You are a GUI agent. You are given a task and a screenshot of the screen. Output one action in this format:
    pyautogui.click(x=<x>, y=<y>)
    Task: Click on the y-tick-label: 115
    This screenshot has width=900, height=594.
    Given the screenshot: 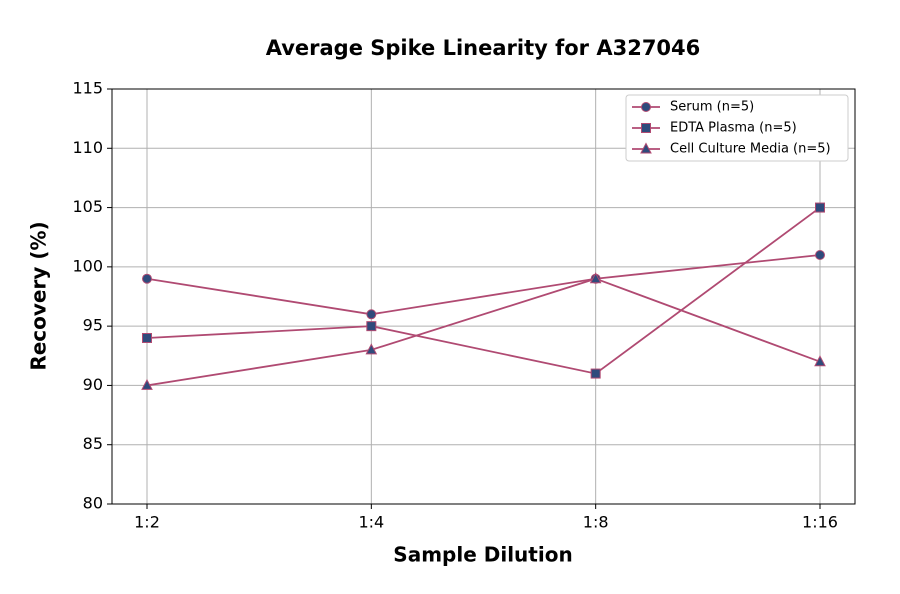 What is the action you would take?
    pyautogui.click(x=87, y=88)
    